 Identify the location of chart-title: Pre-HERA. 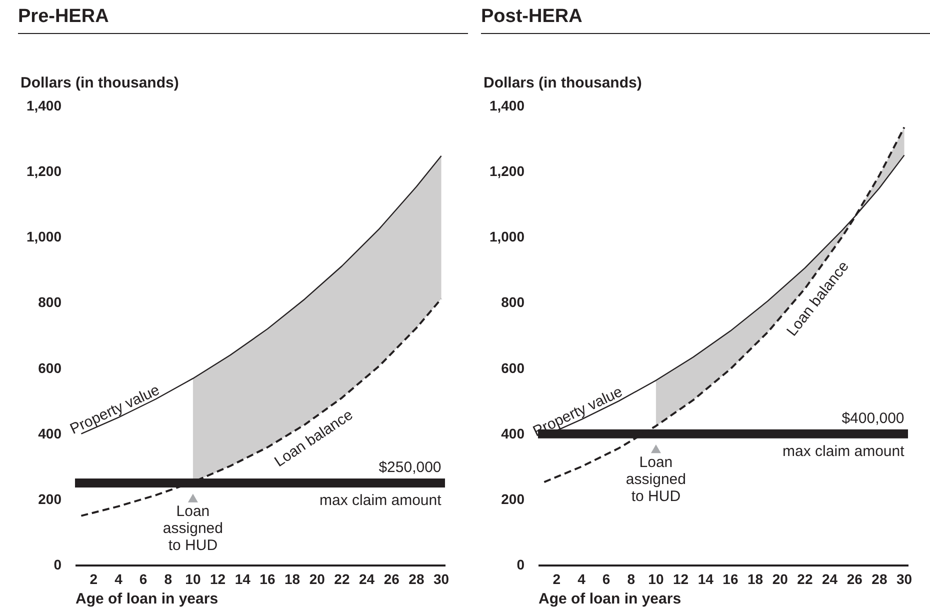
(243, 17).